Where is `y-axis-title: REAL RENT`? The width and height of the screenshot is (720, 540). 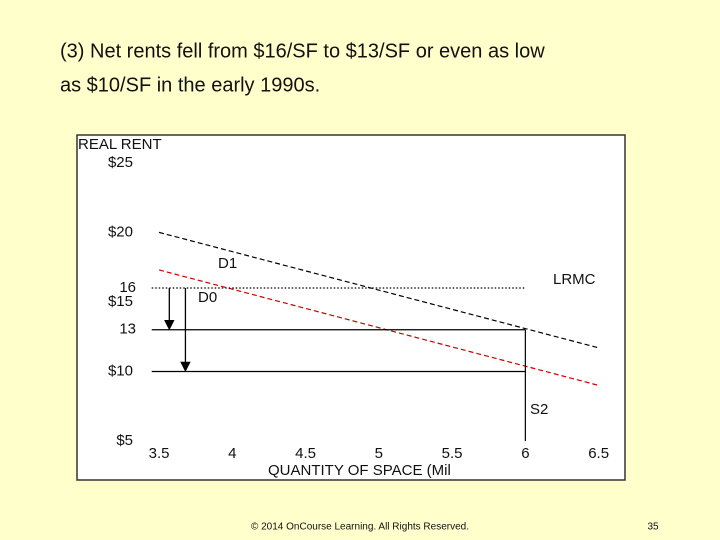 y-axis-title: REAL RENT is located at coordinates (120, 144).